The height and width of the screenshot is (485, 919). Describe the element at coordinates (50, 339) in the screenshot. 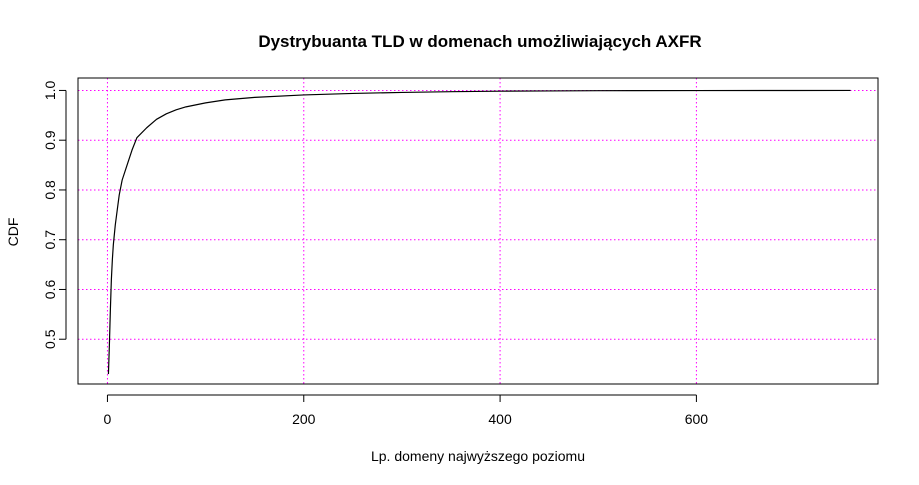

I see `y-tick-label: 0.5` at that location.